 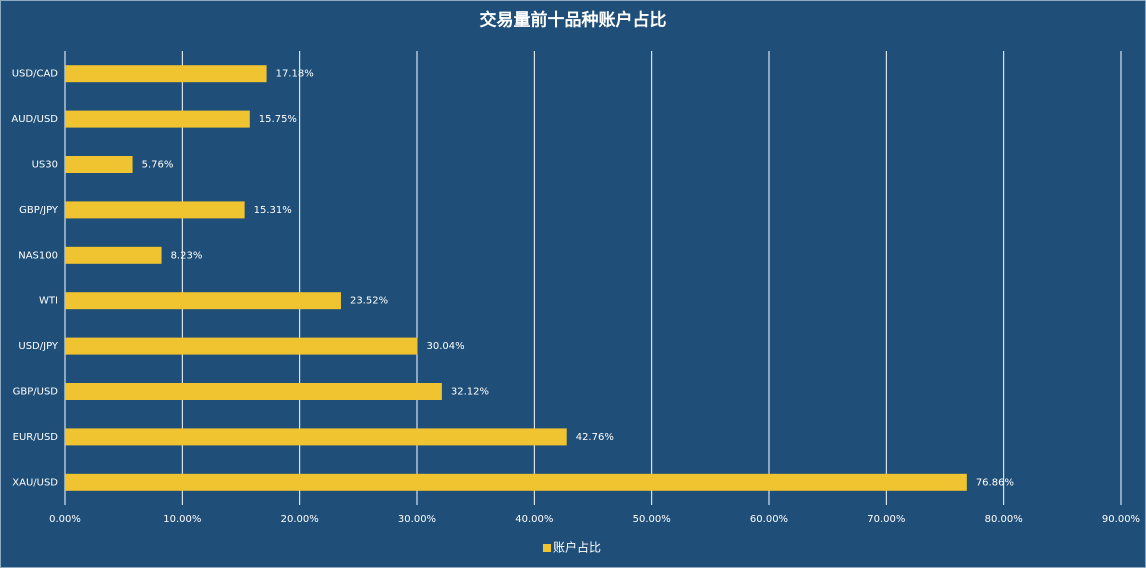 What do you see at coordinates (470, 392) in the screenshot?
I see `data-label: 32.12%` at bounding box center [470, 392].